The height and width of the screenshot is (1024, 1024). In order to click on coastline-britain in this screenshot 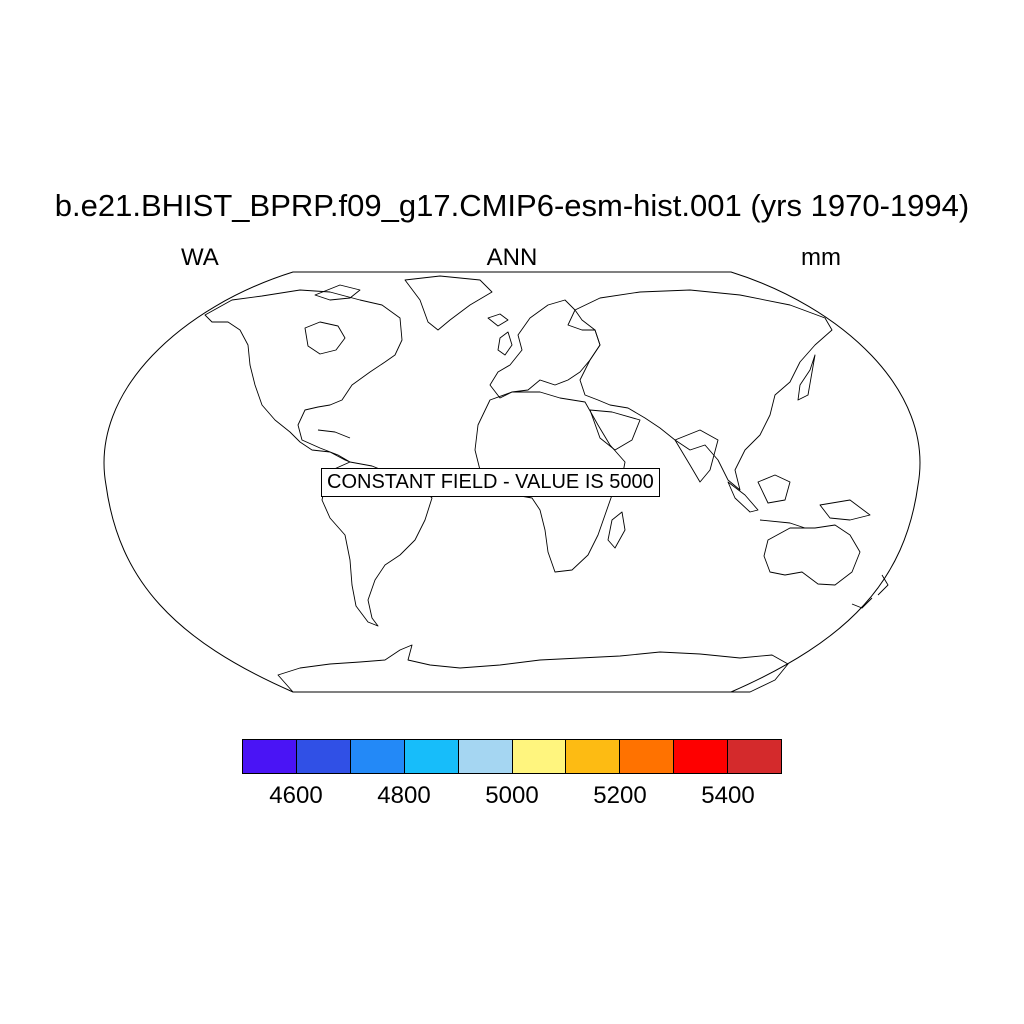, I will do `click(505, 343)`.